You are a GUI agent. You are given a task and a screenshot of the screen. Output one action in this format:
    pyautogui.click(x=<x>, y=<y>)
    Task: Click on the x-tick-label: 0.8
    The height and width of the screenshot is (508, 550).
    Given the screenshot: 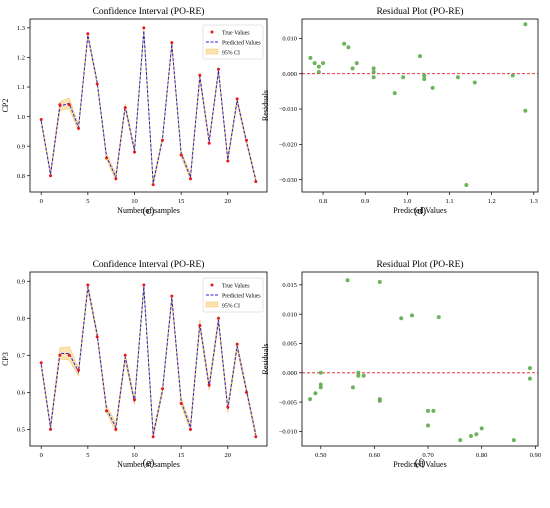 What is the action you would take?
    pyautogui.click(x=323, y=201)
    